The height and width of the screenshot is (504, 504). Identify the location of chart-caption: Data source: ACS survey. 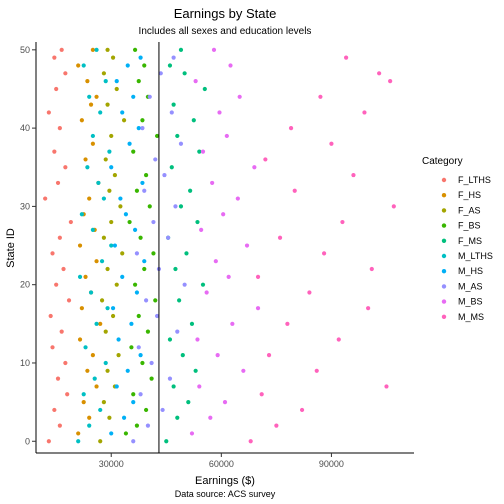
(225, 494).